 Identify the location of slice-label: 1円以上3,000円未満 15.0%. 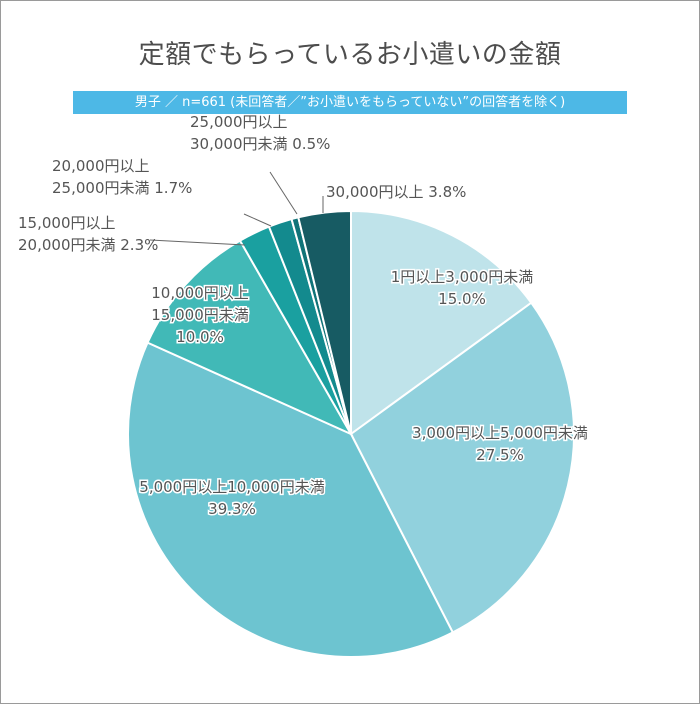
(462, 288).